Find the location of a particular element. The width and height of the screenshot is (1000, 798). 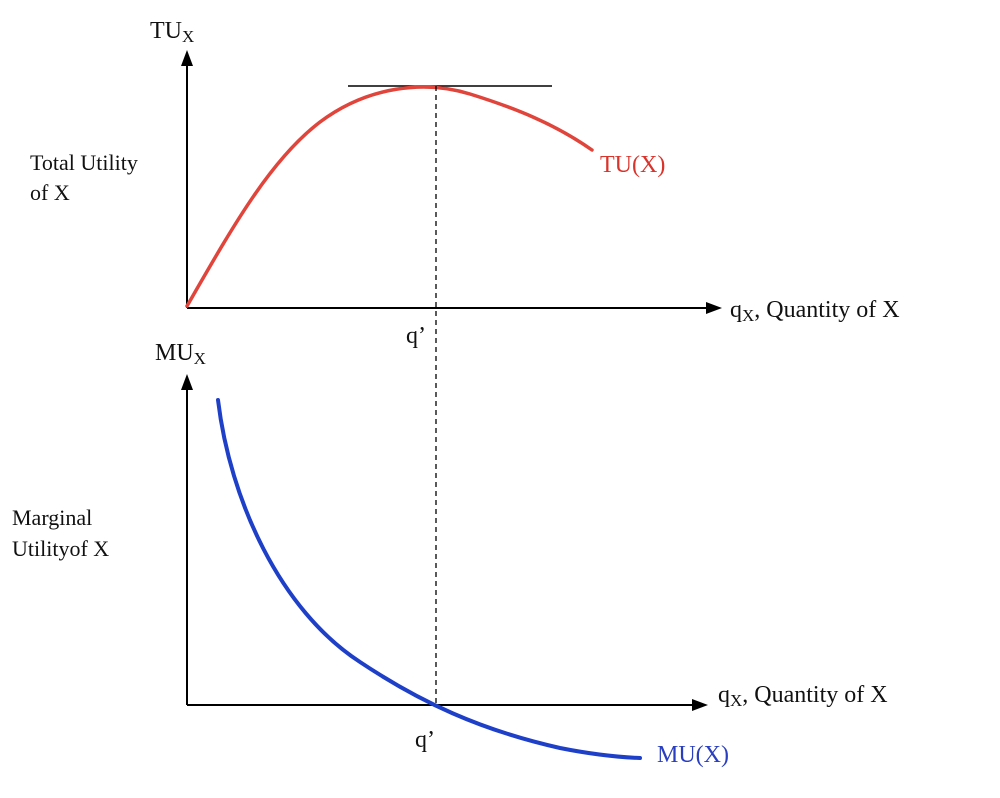

bottom-x-axis-title: qX, Quantity of X is located at coordinates (803, 696).